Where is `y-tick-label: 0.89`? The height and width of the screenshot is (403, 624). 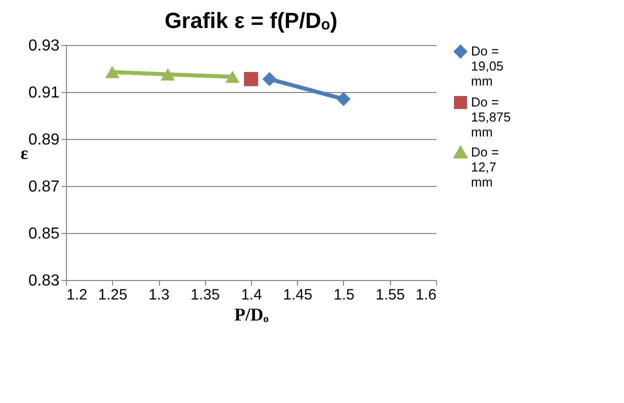 y-tick-label: 0.89 is located at coordinates (44, 140).